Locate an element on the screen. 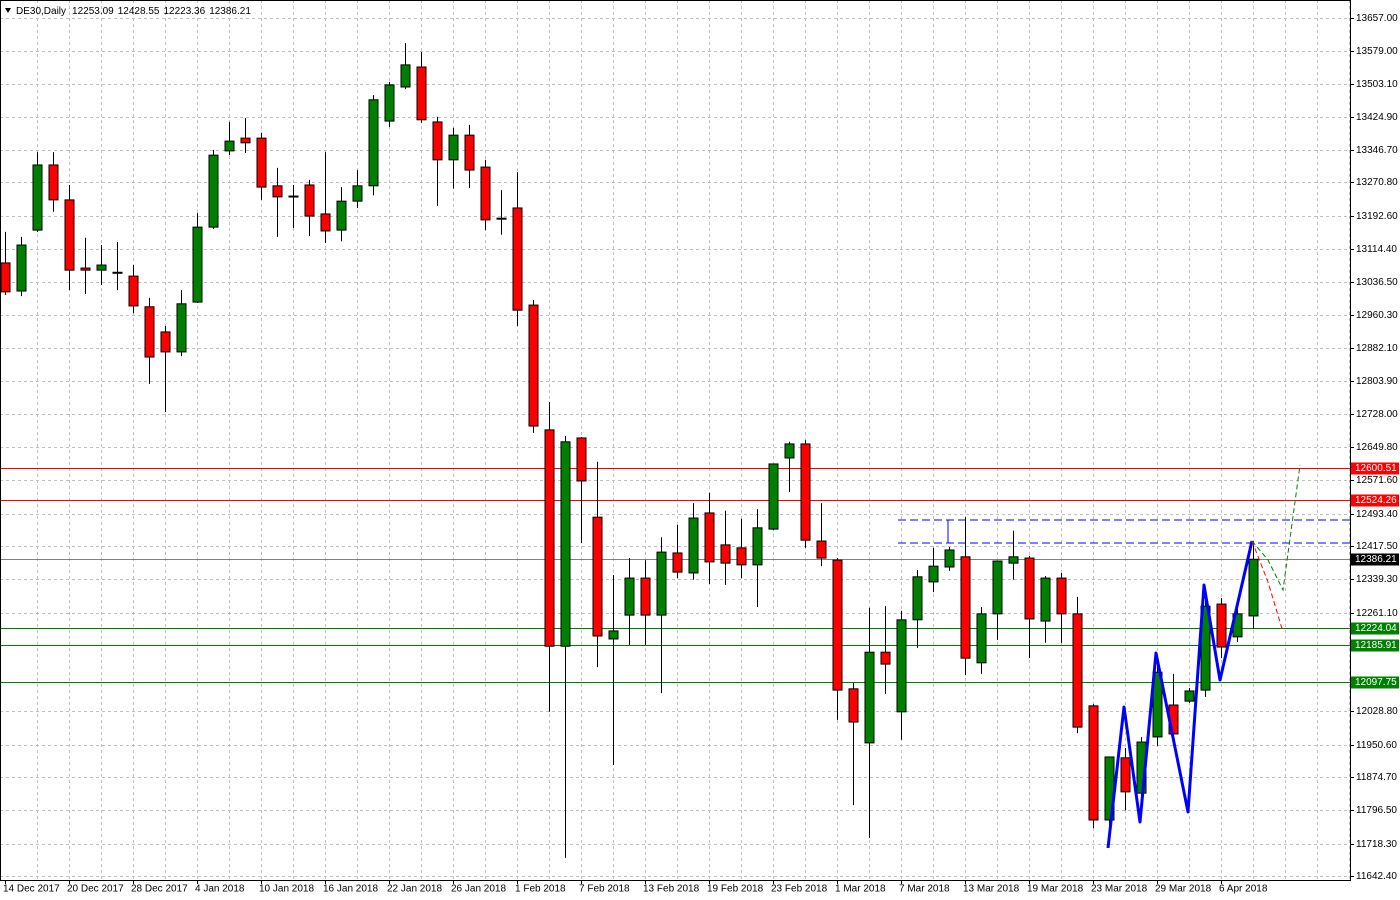 The width and height of the screenshot is (1400, 900). x-tick-label: 13 Mar 2018 is located at coordinates (991, 889).